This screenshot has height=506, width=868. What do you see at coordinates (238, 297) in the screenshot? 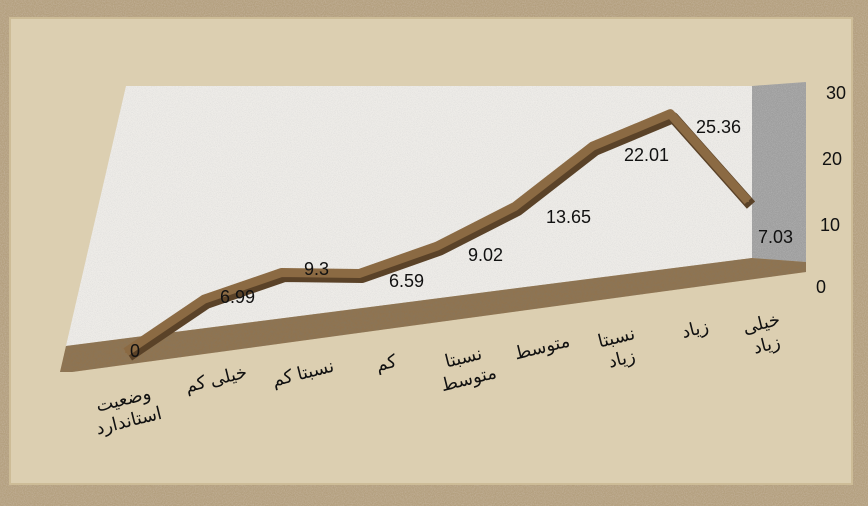
I see `data-label-1: 6.99` at bounding box center [238, 297].